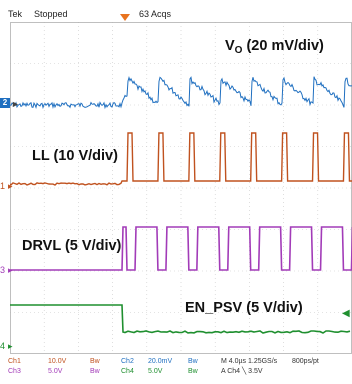 Image resolution: width=352 pixels, height=384 pixels. What do you see at coordinates (193, 371) in the screenshot?
I see `footer-ch4-bw: Bw` at bounding box center [193, 371].